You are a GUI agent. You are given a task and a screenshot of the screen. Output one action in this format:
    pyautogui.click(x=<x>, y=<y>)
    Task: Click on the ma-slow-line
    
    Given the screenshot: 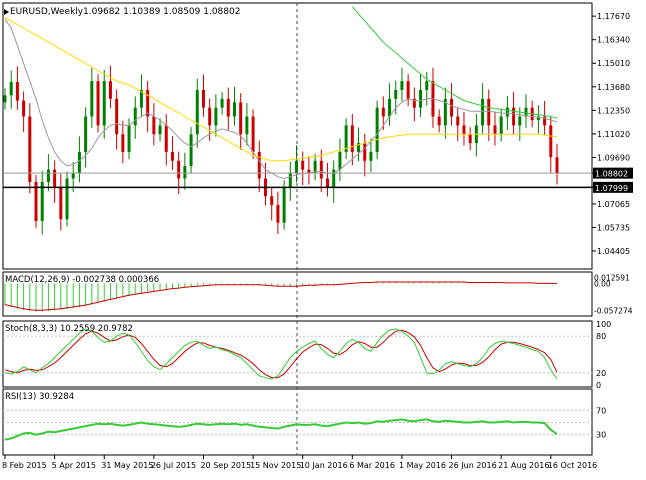 What is the action you would take?
    pyautogui.click(x=454, y=62)
    